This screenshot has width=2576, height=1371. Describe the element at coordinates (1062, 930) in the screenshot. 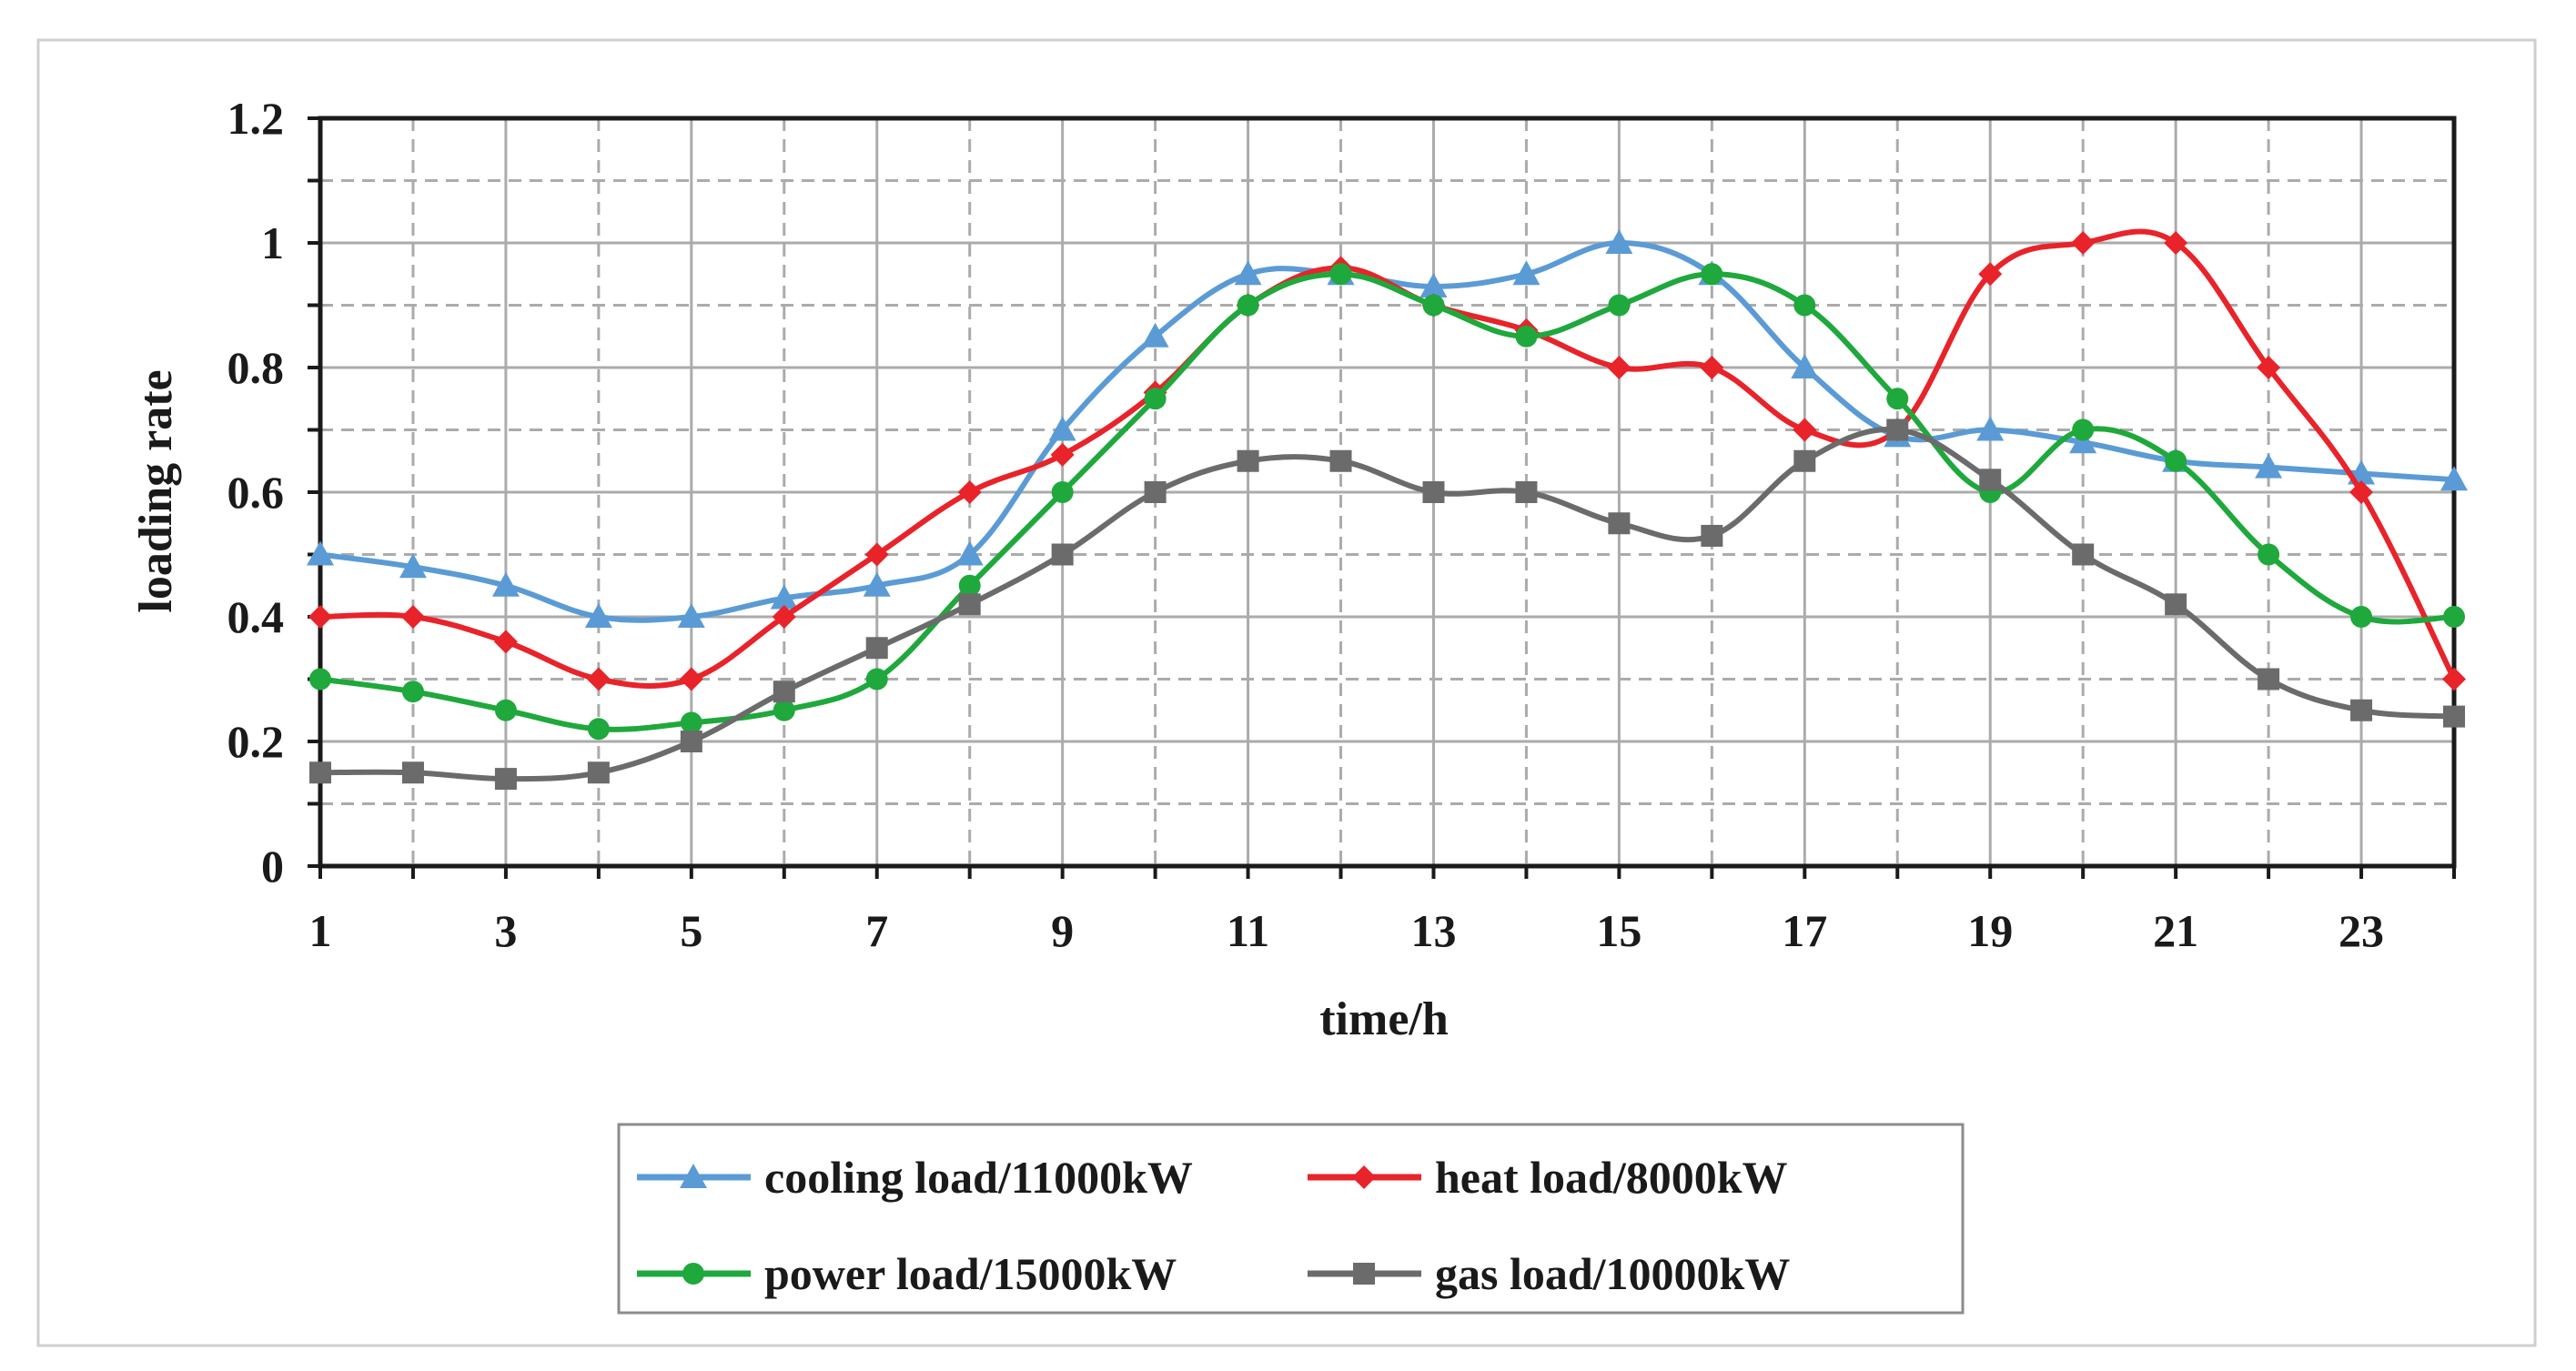

I see `x-tick-label: 9` at that location.